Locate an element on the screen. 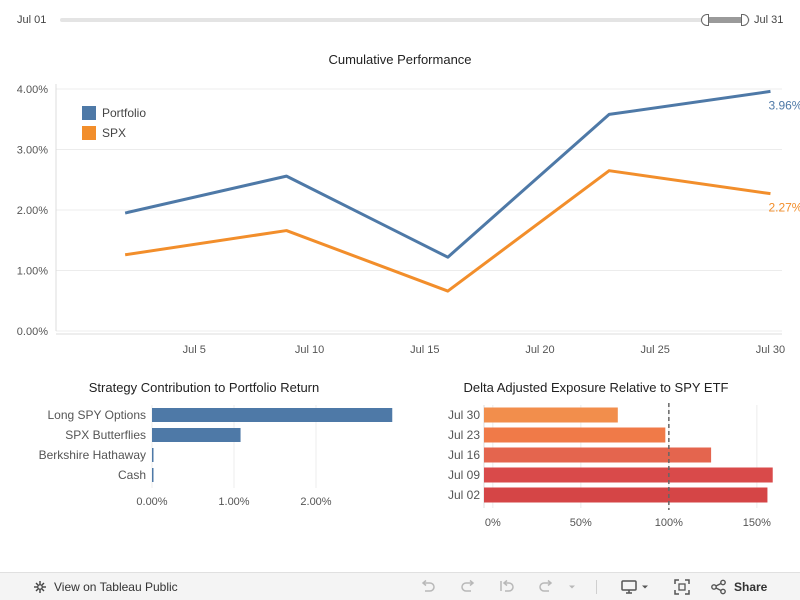  legend-swatch-spx is located at coordinates (89, 133).